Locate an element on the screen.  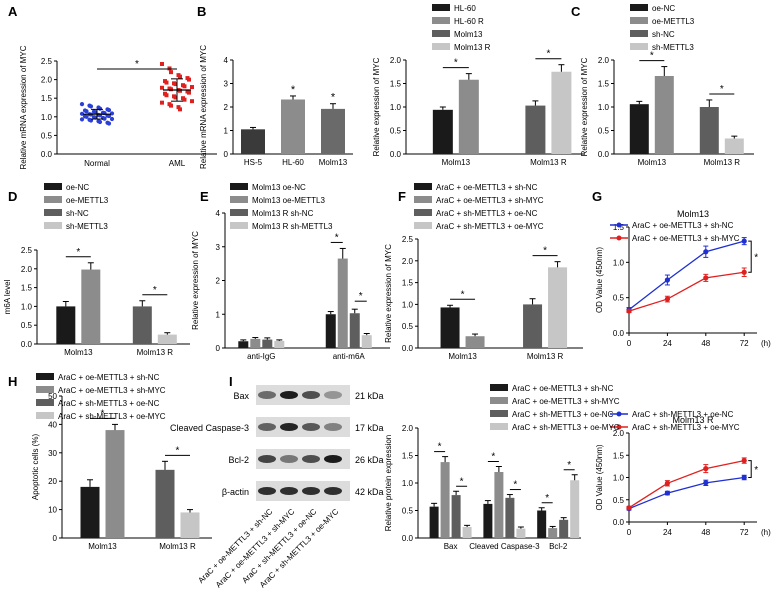
legend-label: AraC + sh-METTL3 + oe-MYC is located at coordinates (112, 416).